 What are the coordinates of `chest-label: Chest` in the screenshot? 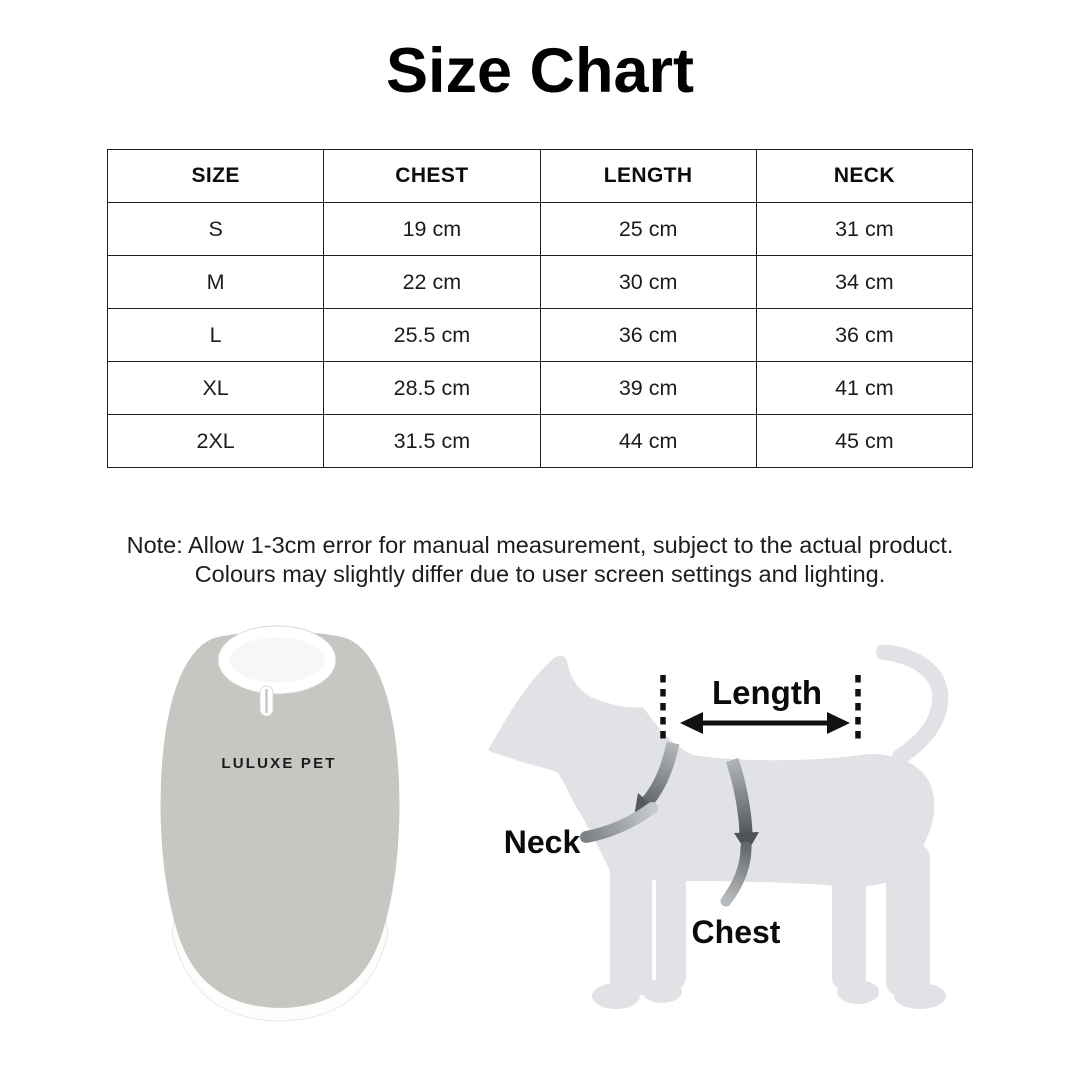 It's located at (736, 932).